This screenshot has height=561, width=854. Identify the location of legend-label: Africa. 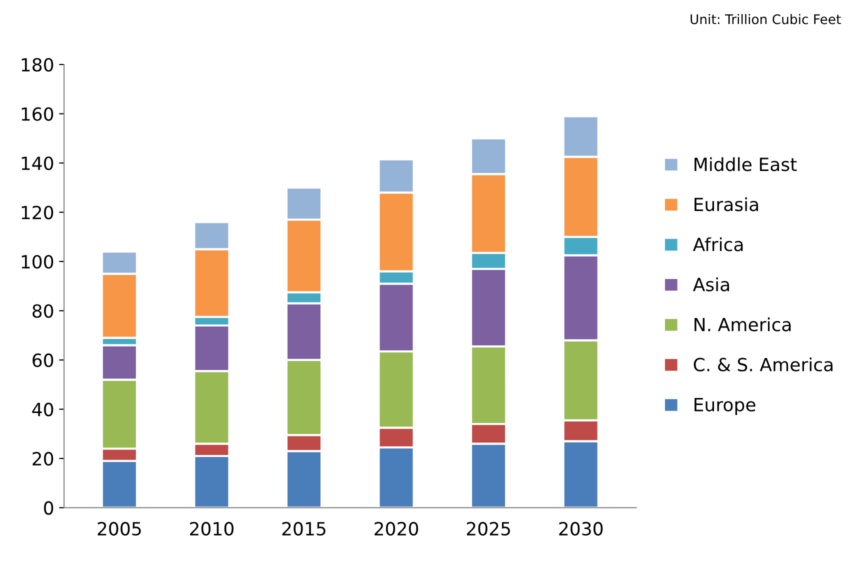
(717, 244).